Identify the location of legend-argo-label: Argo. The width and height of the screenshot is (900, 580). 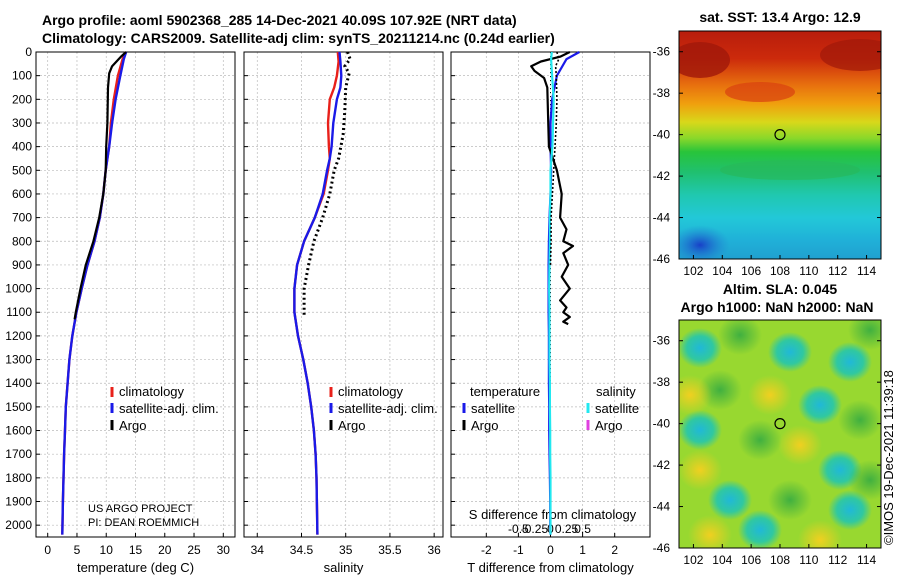
(132, 425).